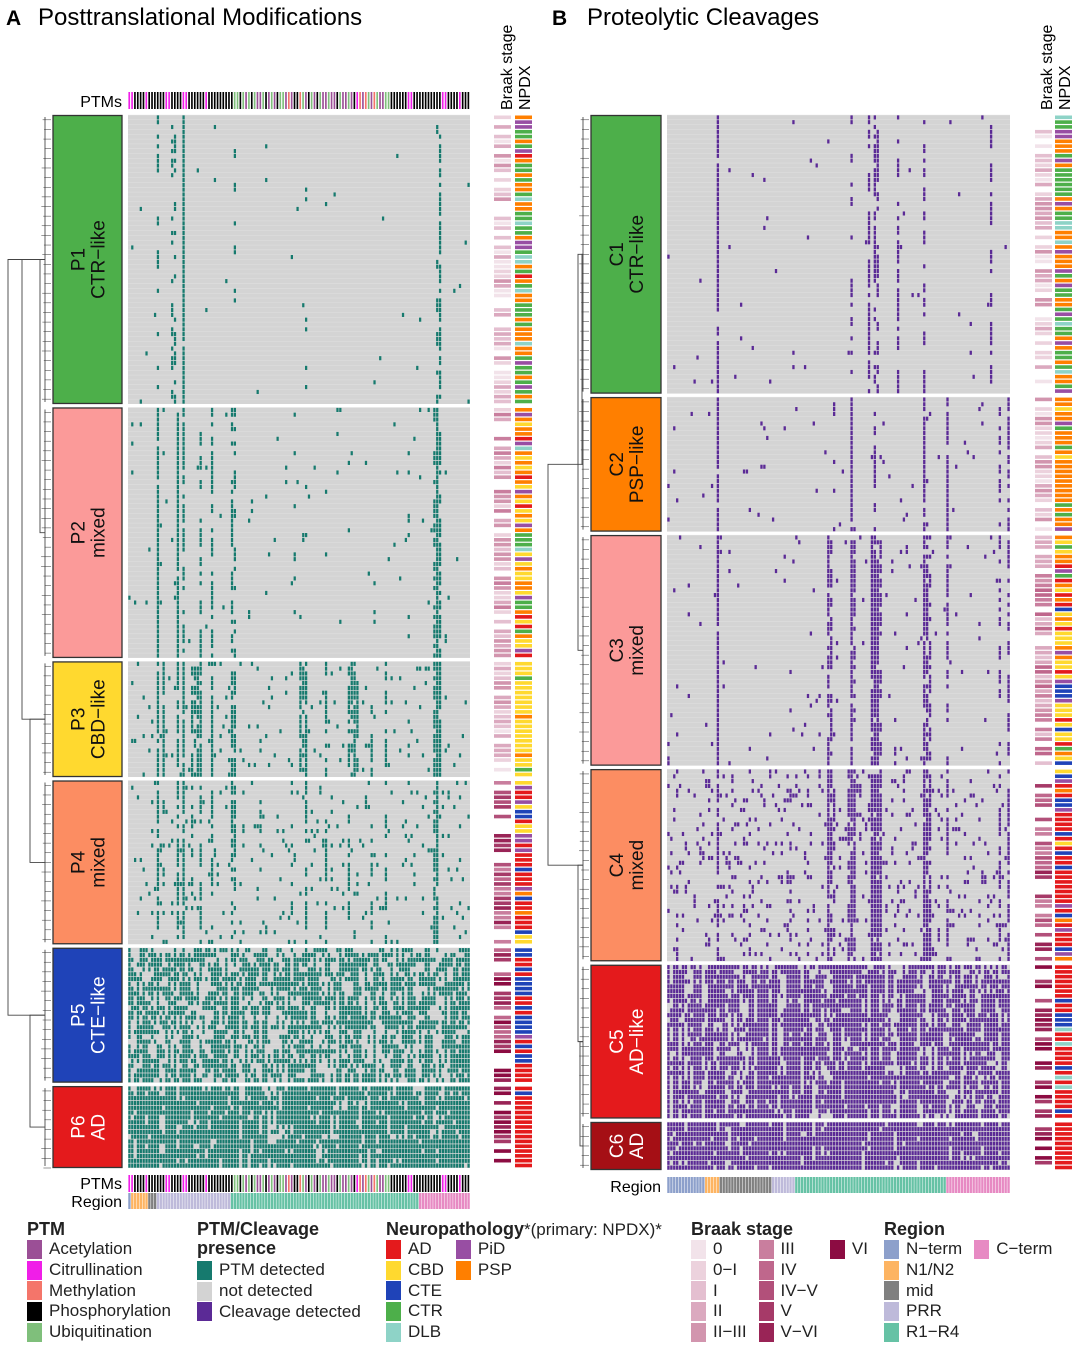 The height and width of the screenshot is (1356, 1080). I want to click on cluster-id: P5, so click(79, 1015).